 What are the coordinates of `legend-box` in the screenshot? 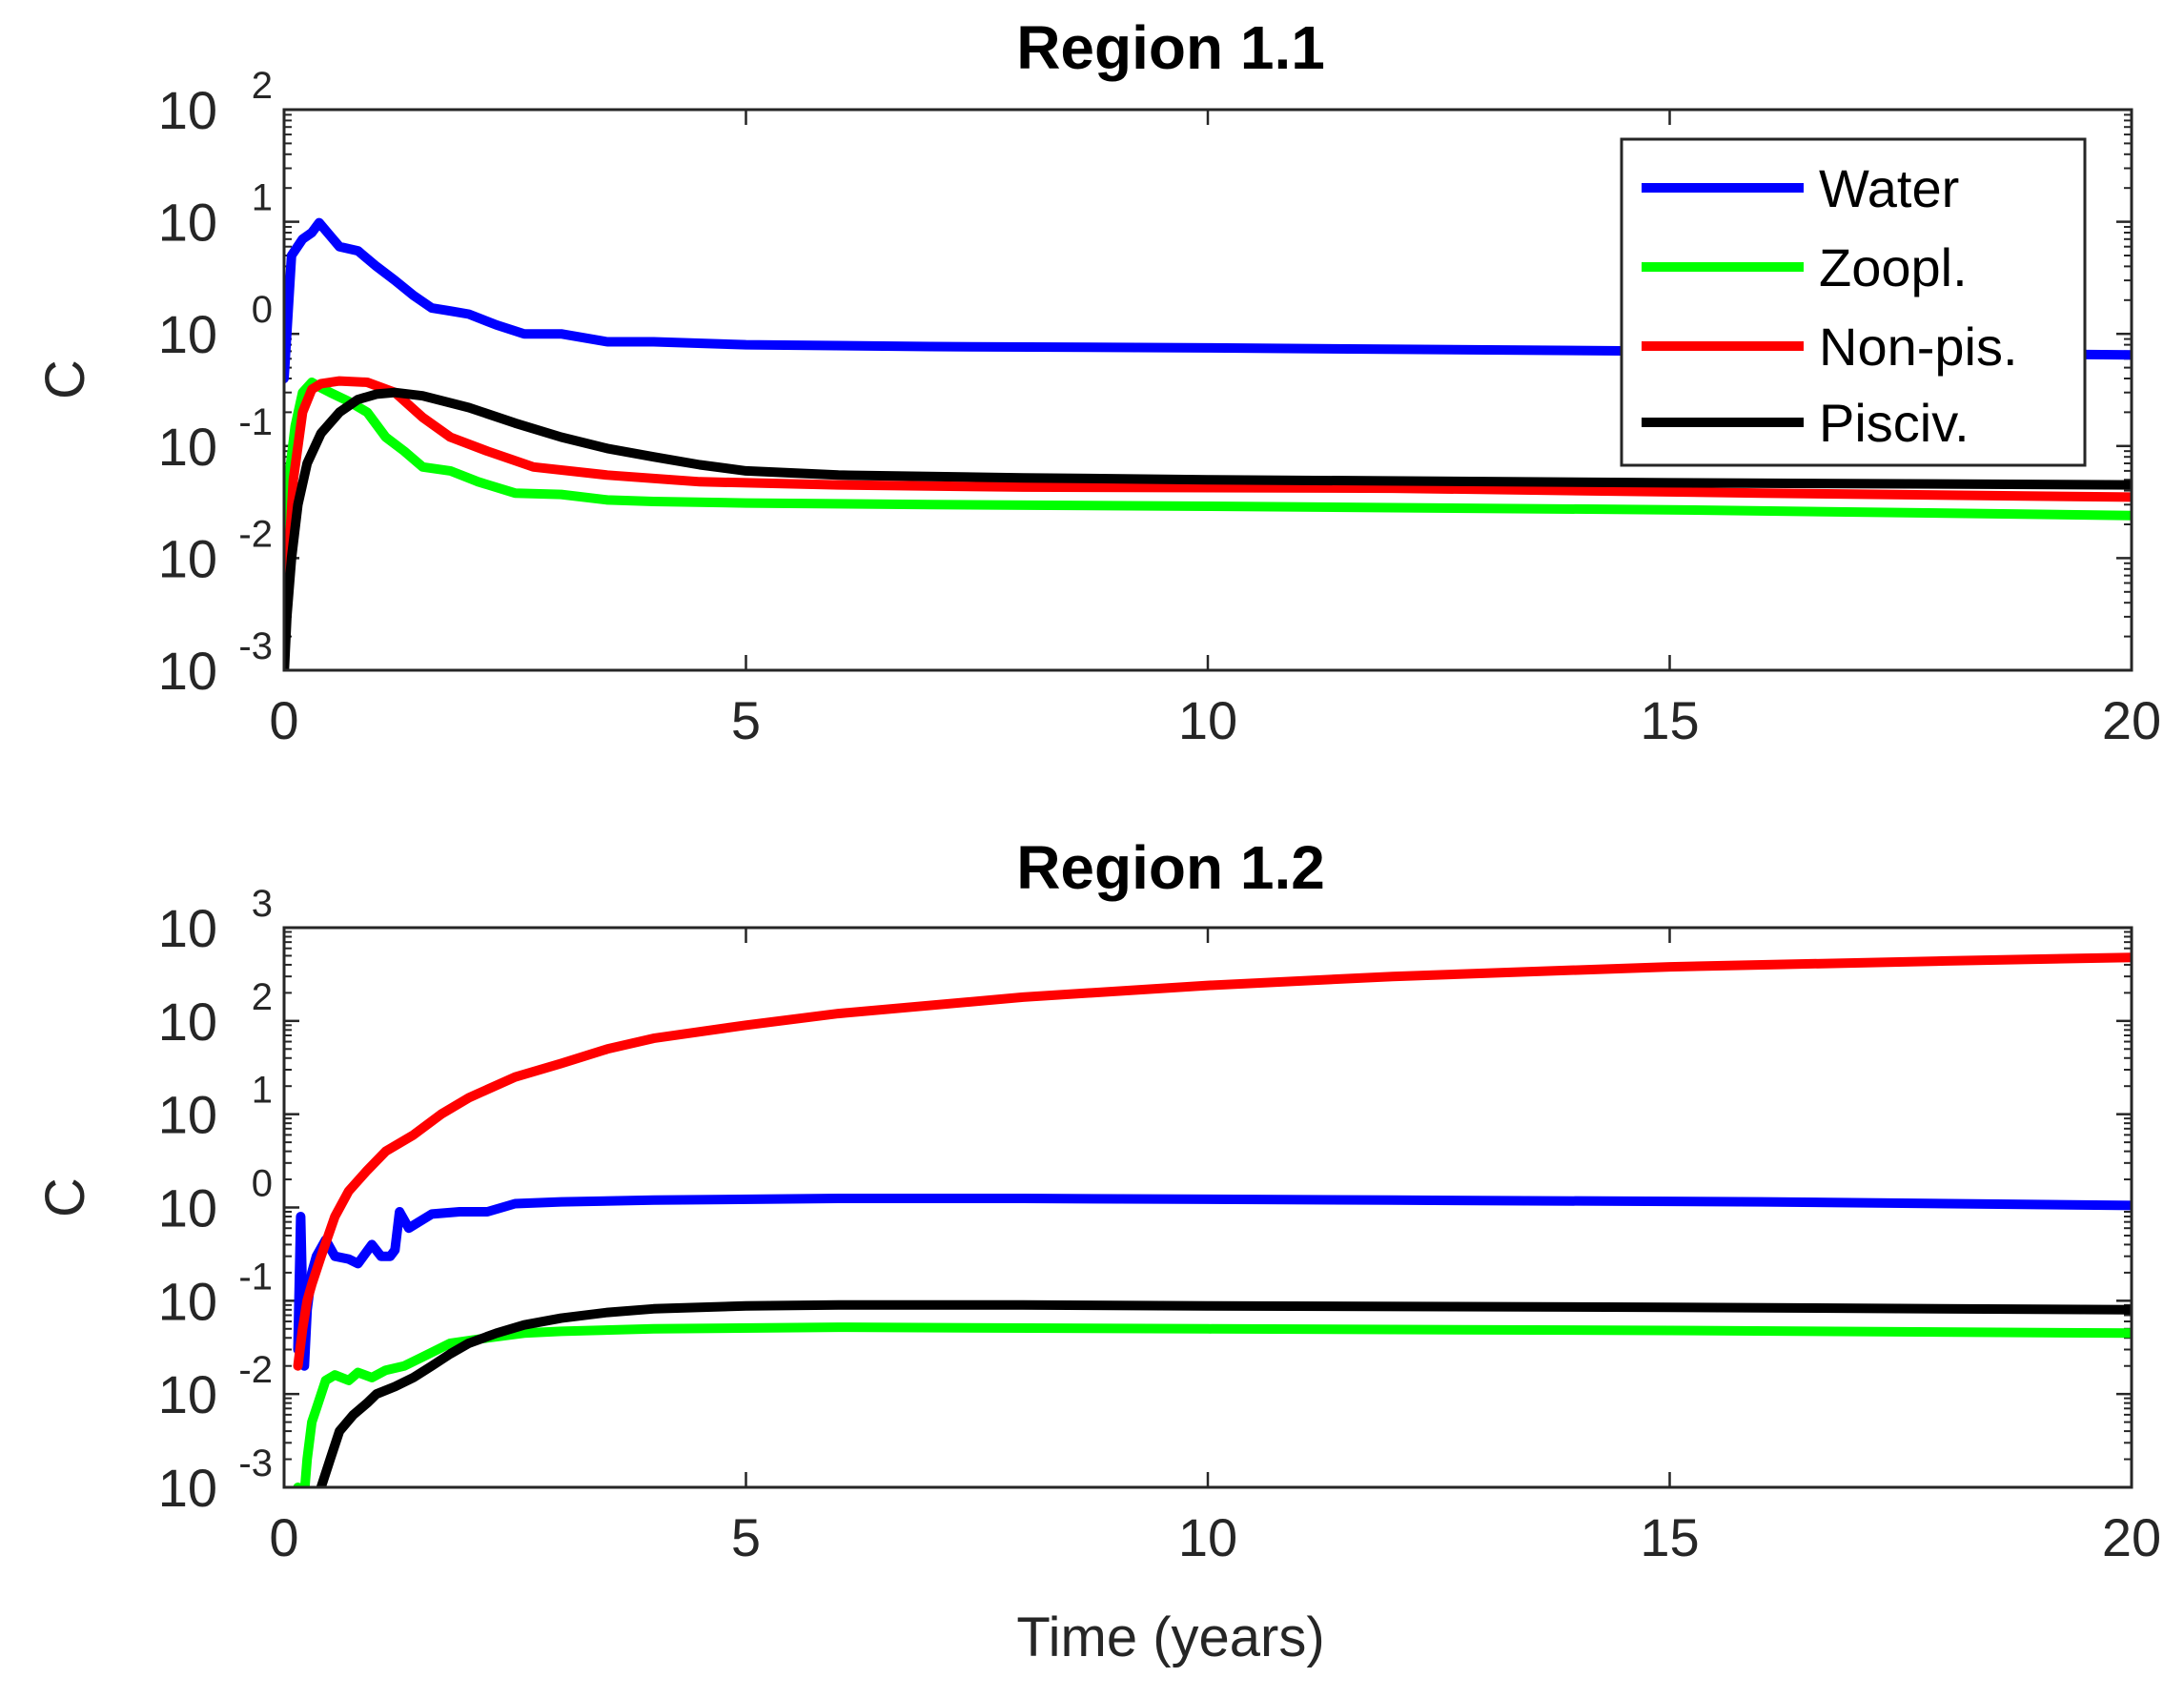 It's located at (1853, 302).